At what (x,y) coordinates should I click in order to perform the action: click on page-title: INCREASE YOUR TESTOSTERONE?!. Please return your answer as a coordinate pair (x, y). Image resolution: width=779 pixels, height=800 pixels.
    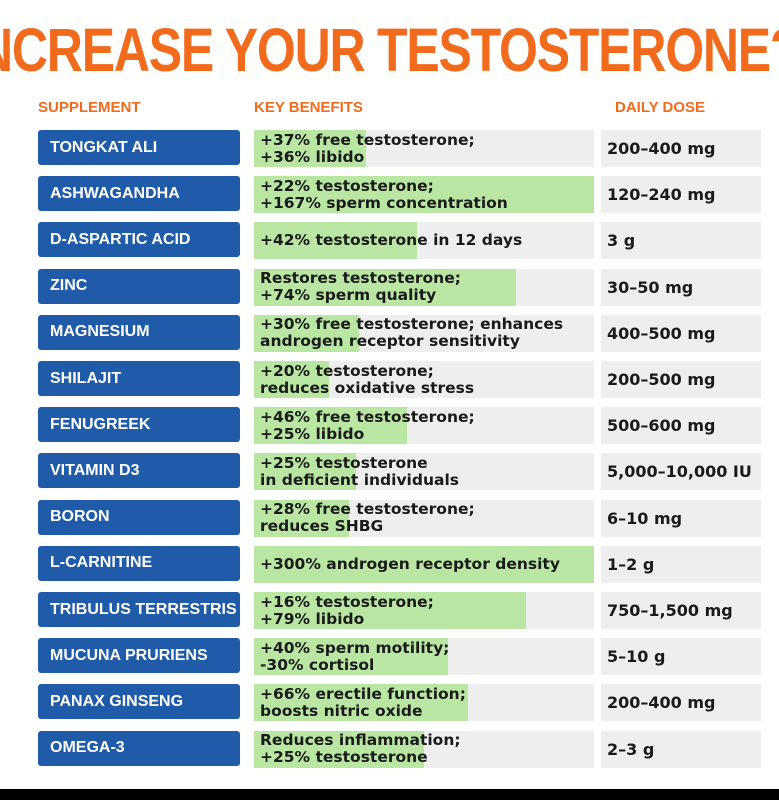
    Looking at the image, I should click on (389, 50).